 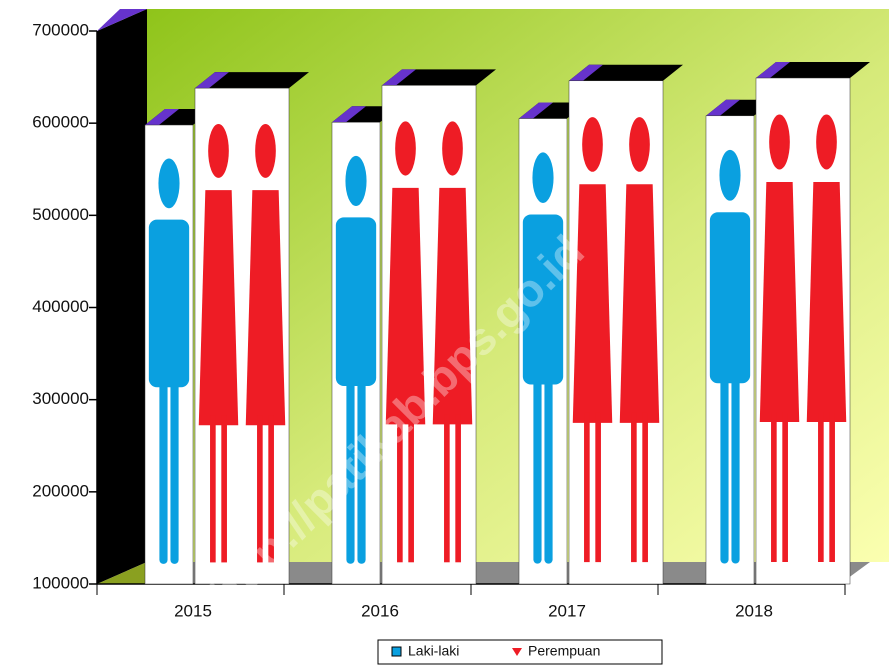 I want to click on legend, so click(x=520, y=652).